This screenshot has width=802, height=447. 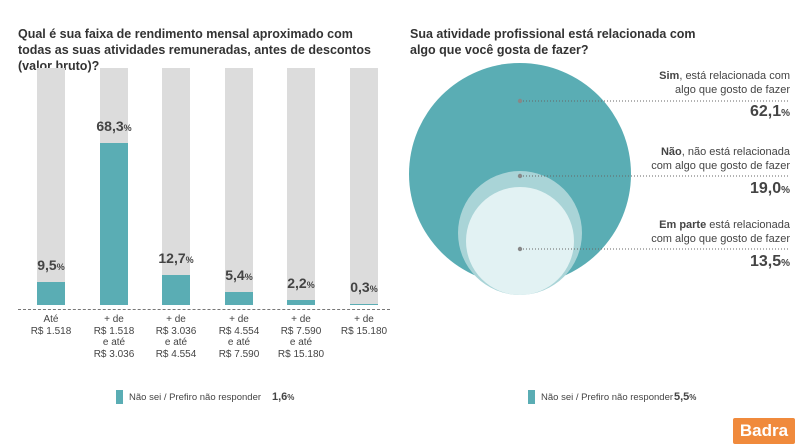 I want to click on category-label: + de R$ 7.590 e até R$ 15.180, so click(x=301, y=337).